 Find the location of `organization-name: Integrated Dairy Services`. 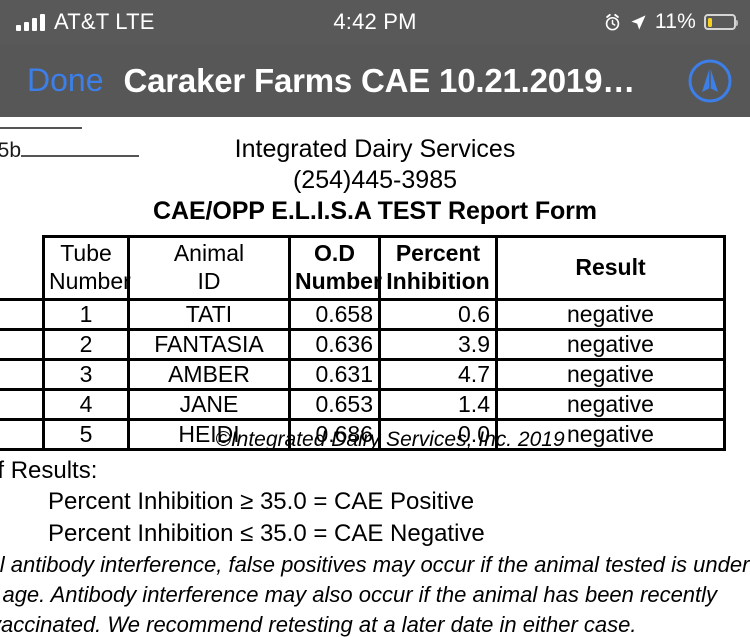

organization-name: Integrated Dairy Services is located at coordinates (375, 149).